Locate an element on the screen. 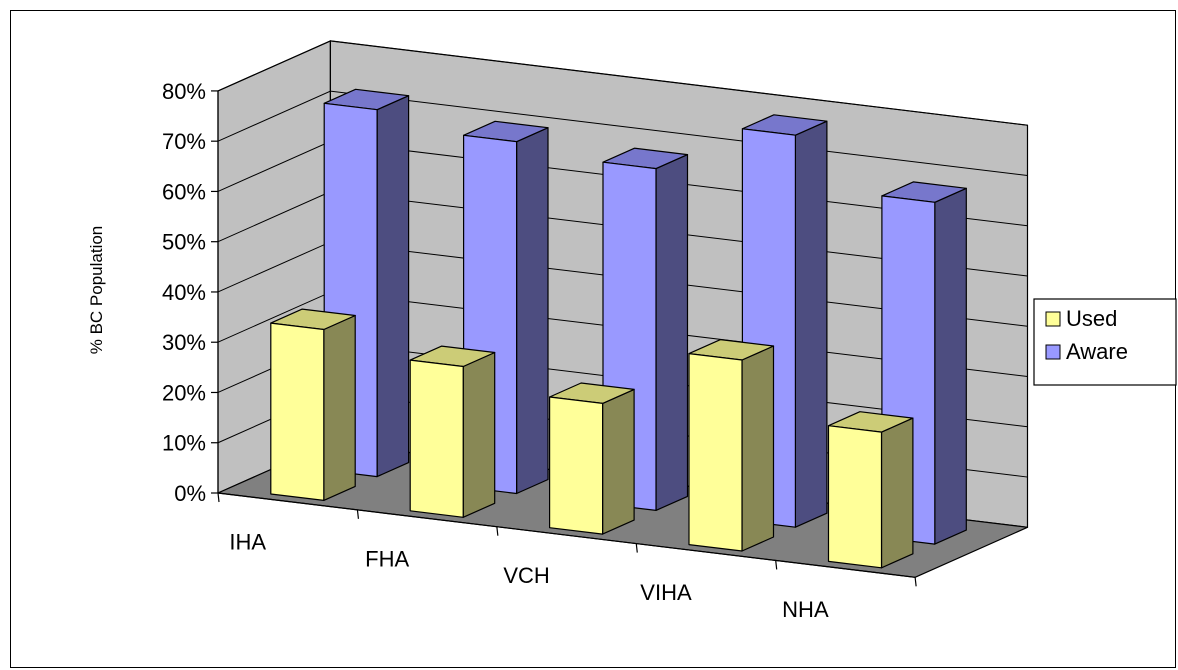  bar-aware-vch-side is located at coordinates (672, 332).